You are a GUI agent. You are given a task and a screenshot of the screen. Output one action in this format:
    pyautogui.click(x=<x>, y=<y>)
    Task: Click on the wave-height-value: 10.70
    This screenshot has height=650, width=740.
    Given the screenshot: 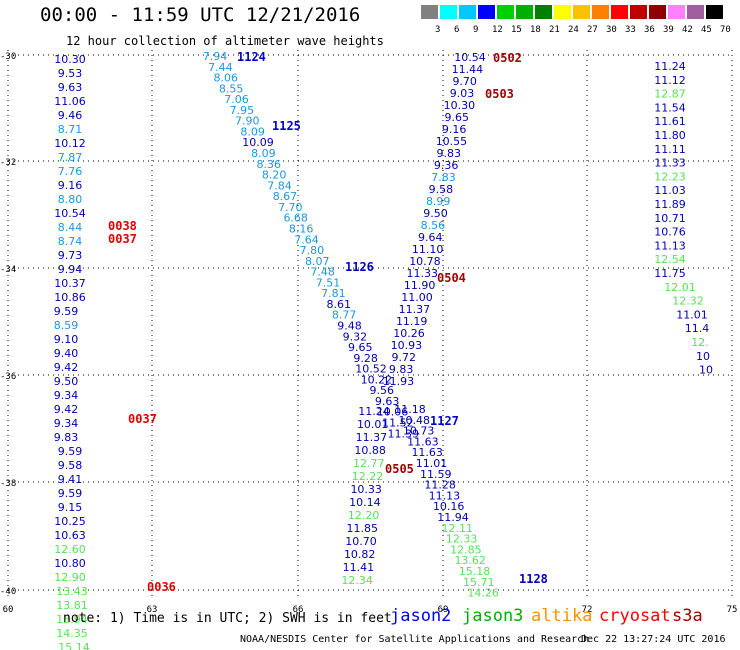 What is the action you would take?
    pyautogui.click(x=361, y=541)
    